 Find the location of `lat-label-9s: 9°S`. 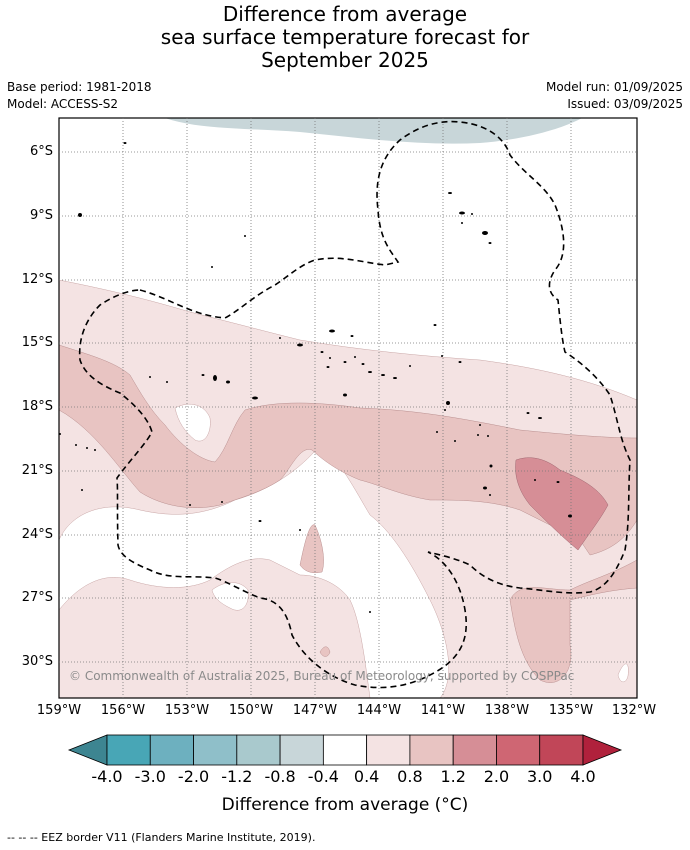

lat-label-9s: 9°S is located at coordinates (41, 215).